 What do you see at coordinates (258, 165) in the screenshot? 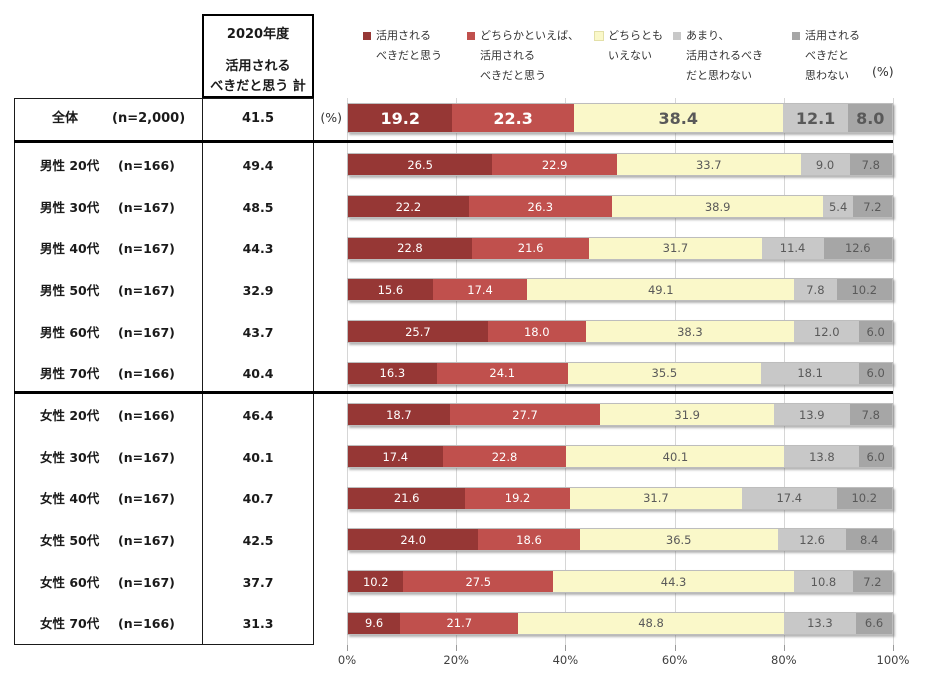
I see `table-row-total: 49.4` at bounding box center [258, 165].